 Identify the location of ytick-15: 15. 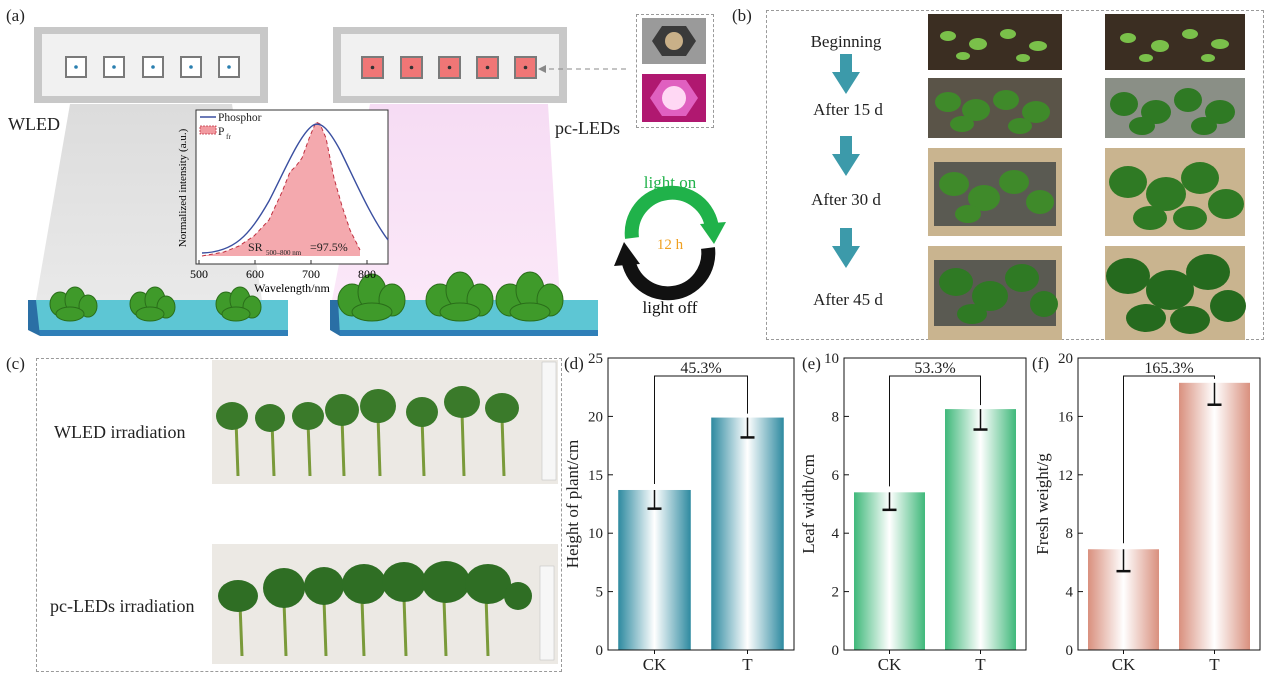
(595, 476).